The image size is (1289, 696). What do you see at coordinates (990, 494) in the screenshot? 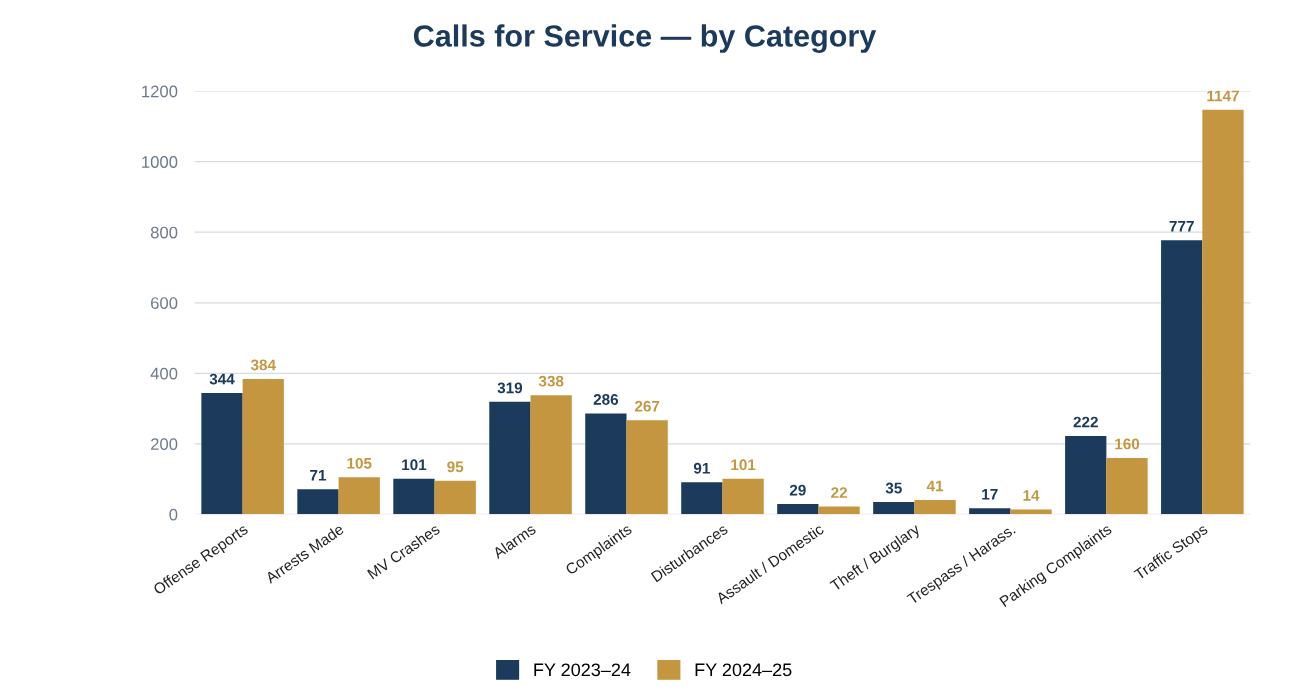
I see `data-label: 17` at bounding box center [990, 494].